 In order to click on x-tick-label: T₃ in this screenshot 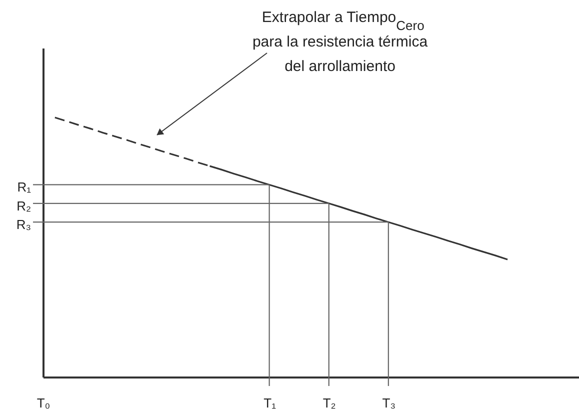, I will do `click(389, 403)`.